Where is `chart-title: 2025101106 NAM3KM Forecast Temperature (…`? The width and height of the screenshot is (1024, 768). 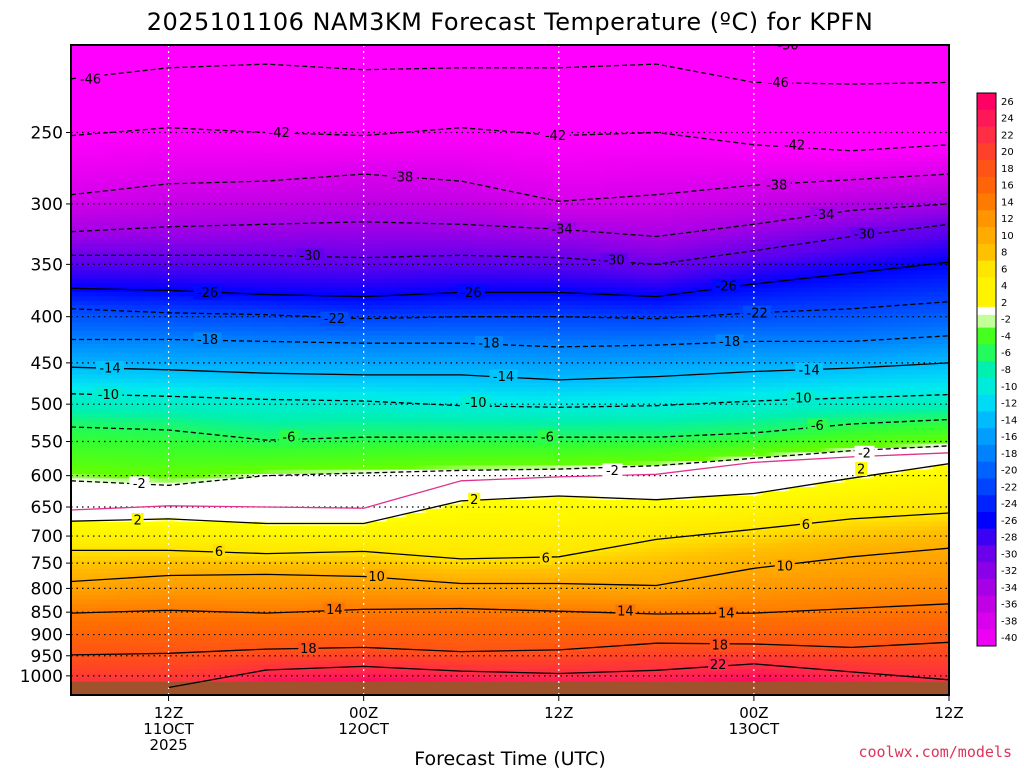
chart-title: 2025101106 NAM3KM Forecast Temperature (… is located at coordinates (510, 22).